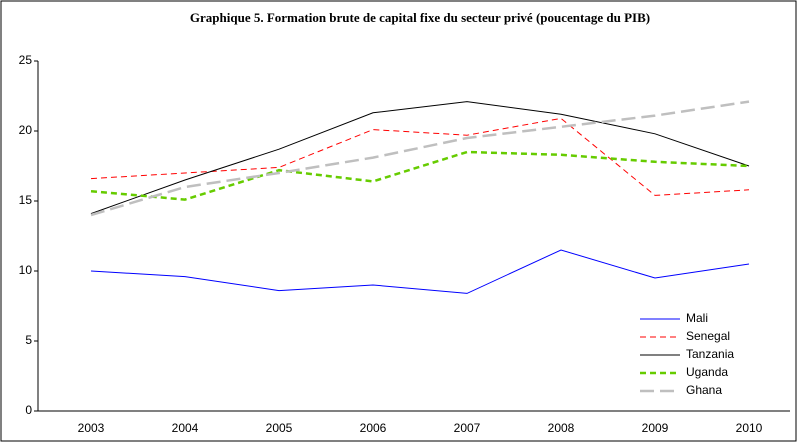 This screenshot has width=798, height=443. I want to click on x-tick-label: 2004, so click(185, 428).